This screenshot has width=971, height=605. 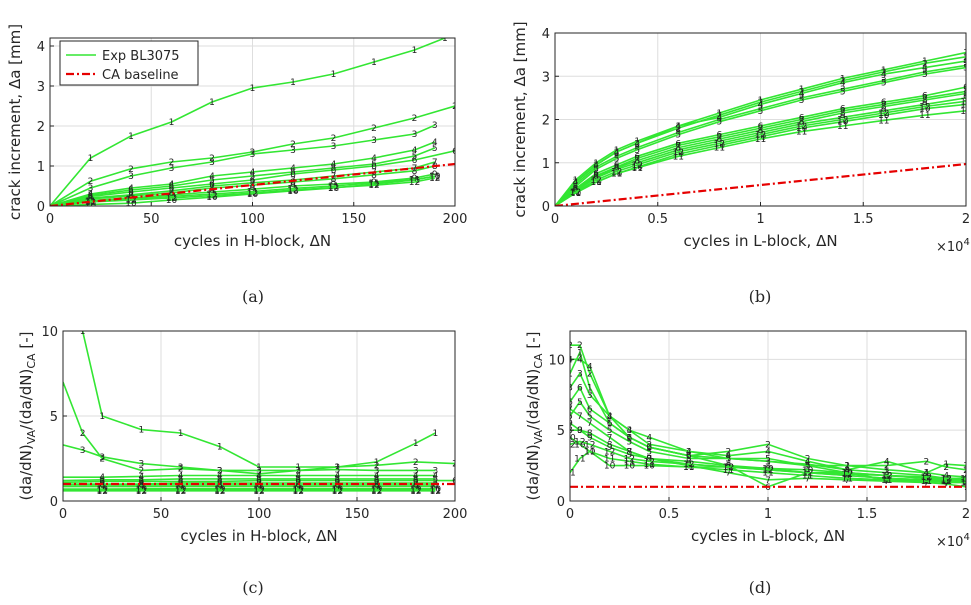 I want to click on legend: Exp BL3075 CA baseline, so click(x=129, y=63).